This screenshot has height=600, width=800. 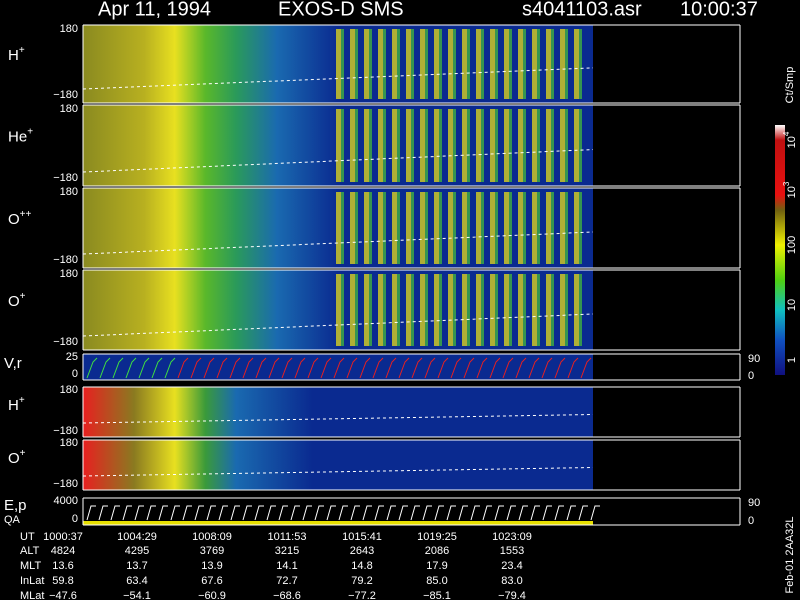 I want to click on header-date: Apr 11, 1994, so click(x=154, y=10).